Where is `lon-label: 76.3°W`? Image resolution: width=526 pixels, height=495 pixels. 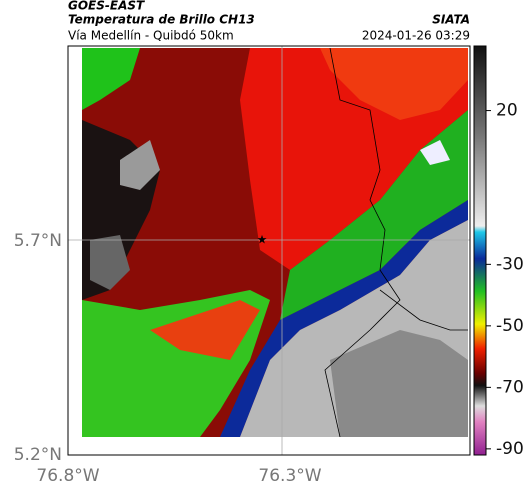
lon-label: 76.3°W is located at coordinates (289, 476).